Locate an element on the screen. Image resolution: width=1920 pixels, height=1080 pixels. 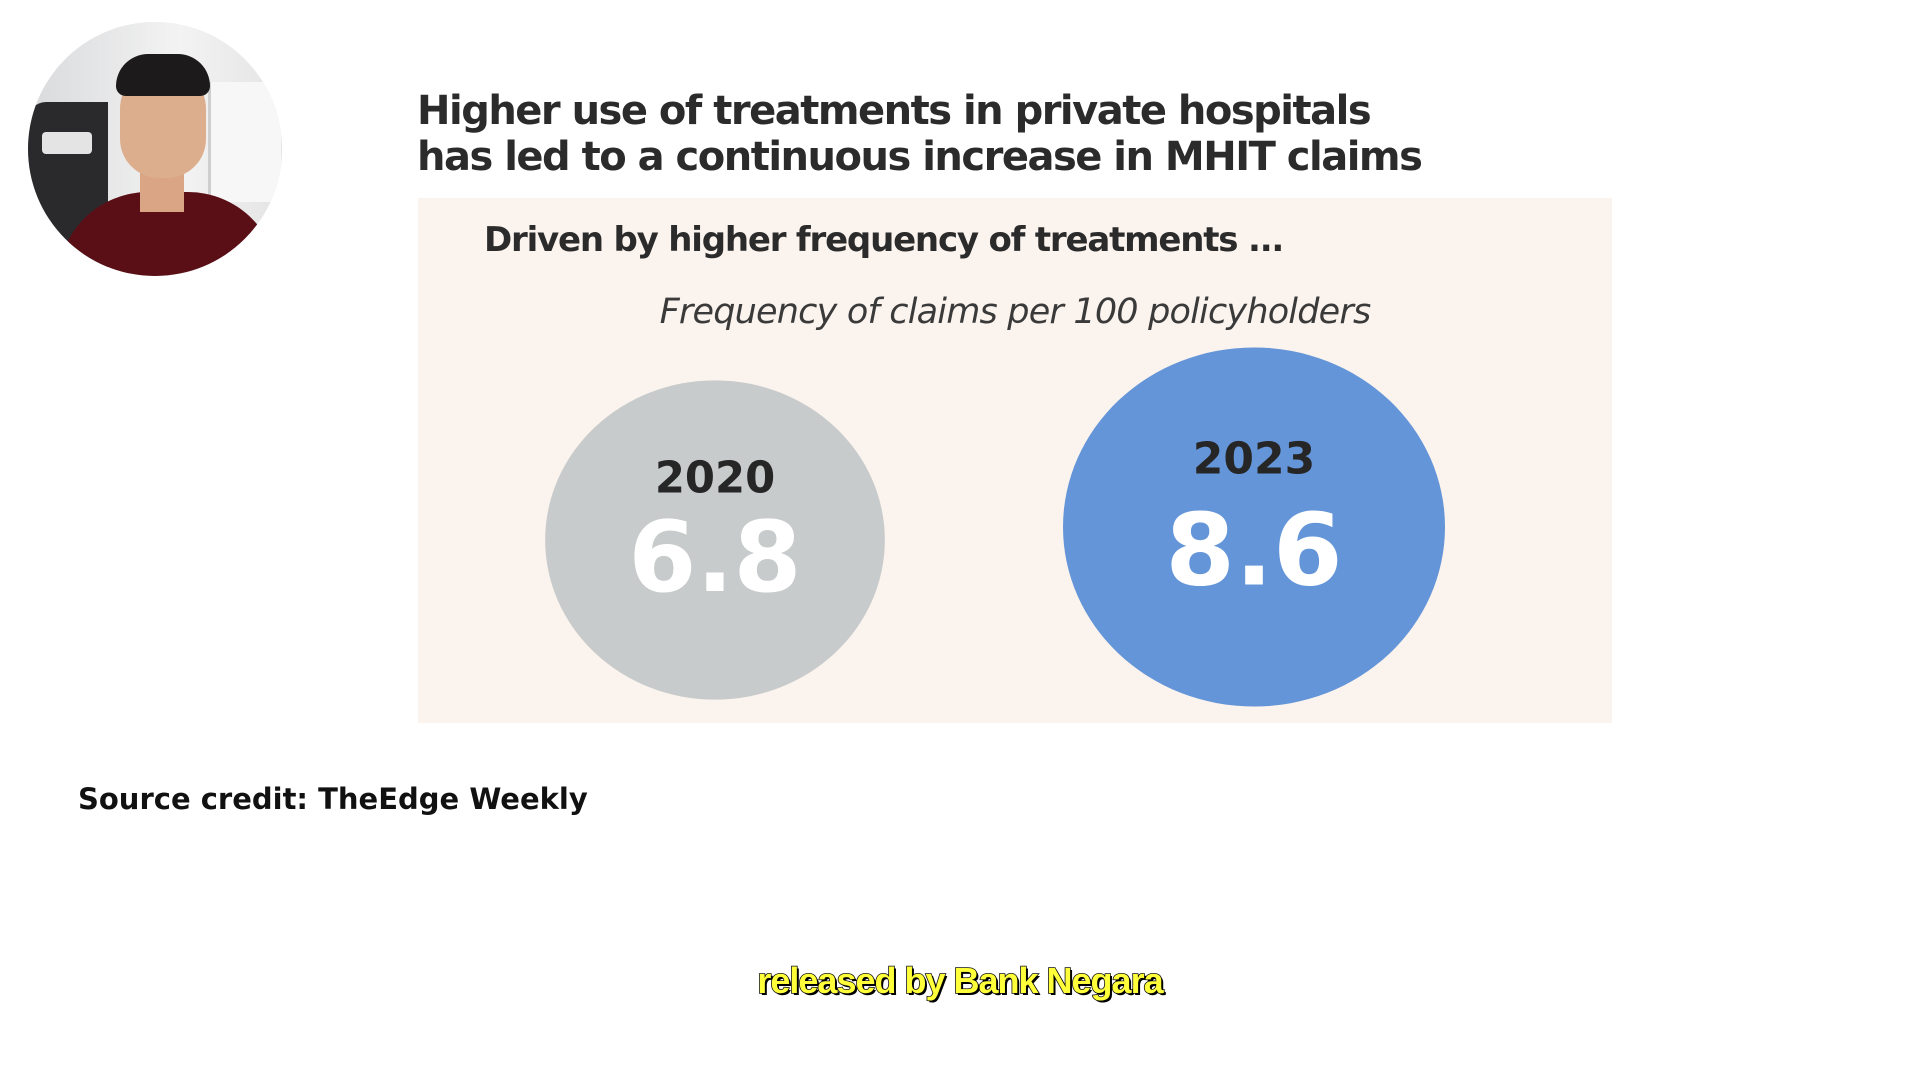
bubble-year-label: 2020 is located at coordinates (715, 478).